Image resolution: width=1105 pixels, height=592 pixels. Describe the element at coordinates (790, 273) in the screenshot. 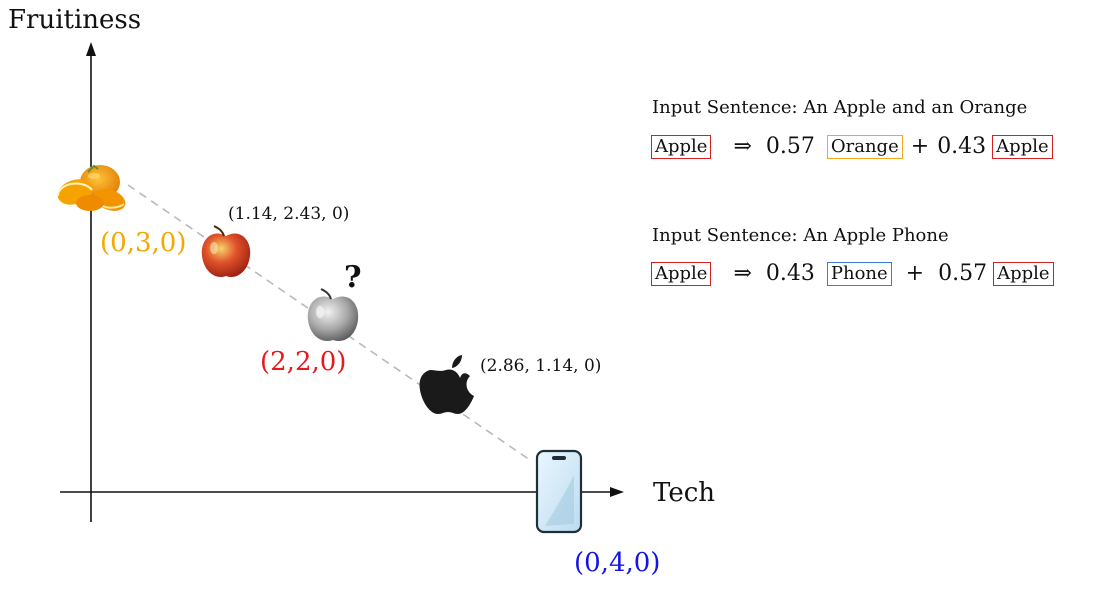

I see `example-2-coef1: 0.43` at that location.